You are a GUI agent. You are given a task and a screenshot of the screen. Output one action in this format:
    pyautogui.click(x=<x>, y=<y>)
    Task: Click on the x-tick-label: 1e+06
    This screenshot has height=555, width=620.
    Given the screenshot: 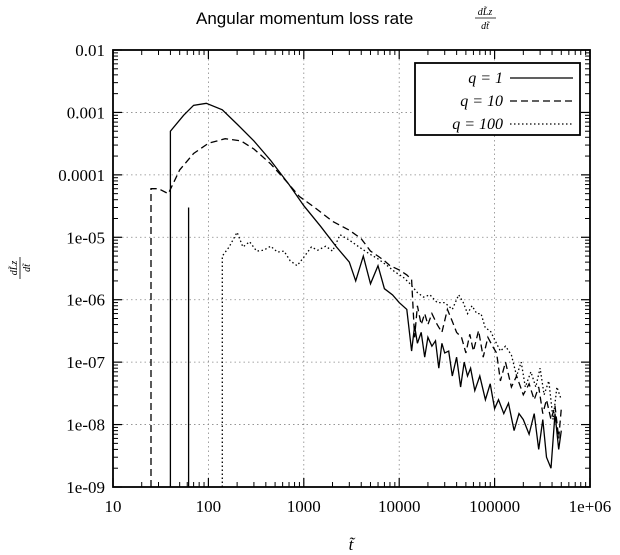 What is the action you would take?
    pyautogui.click(x=590, y=506)
    